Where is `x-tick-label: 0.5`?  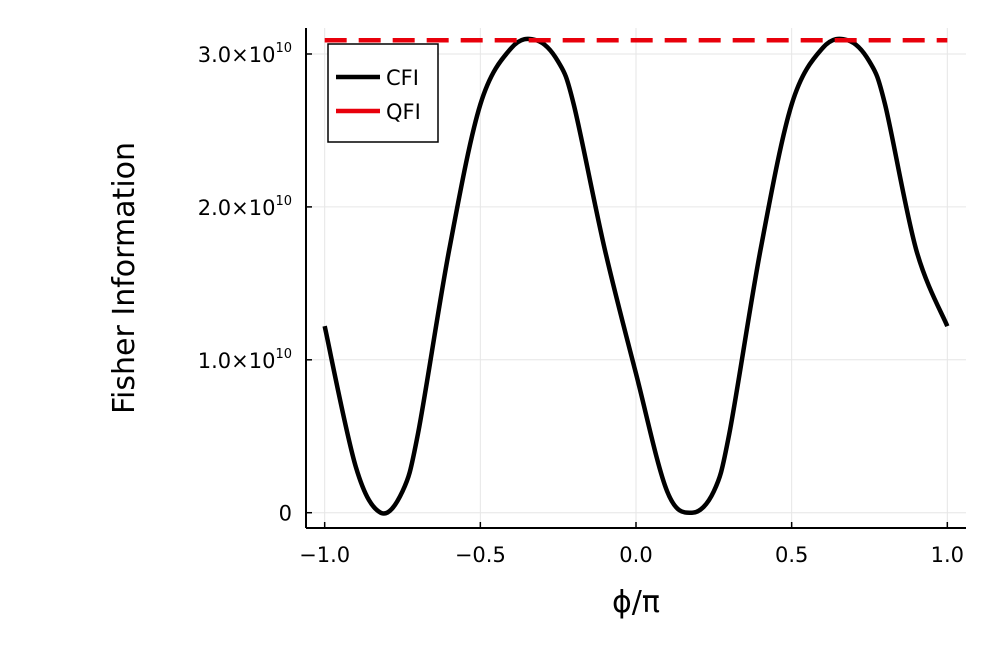
x-tick-label: 0.5 is located at coordinates (791, 555).